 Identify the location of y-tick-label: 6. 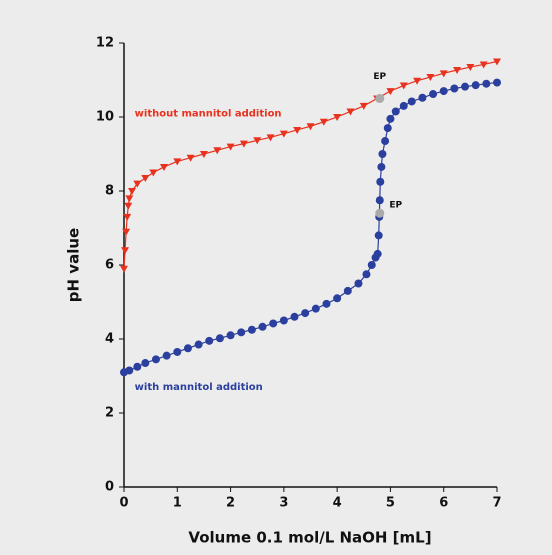
(109, 265).